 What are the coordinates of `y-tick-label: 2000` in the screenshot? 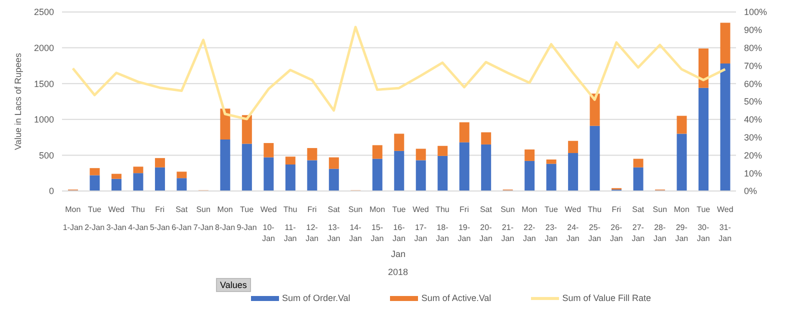 It's located at (44, 47).